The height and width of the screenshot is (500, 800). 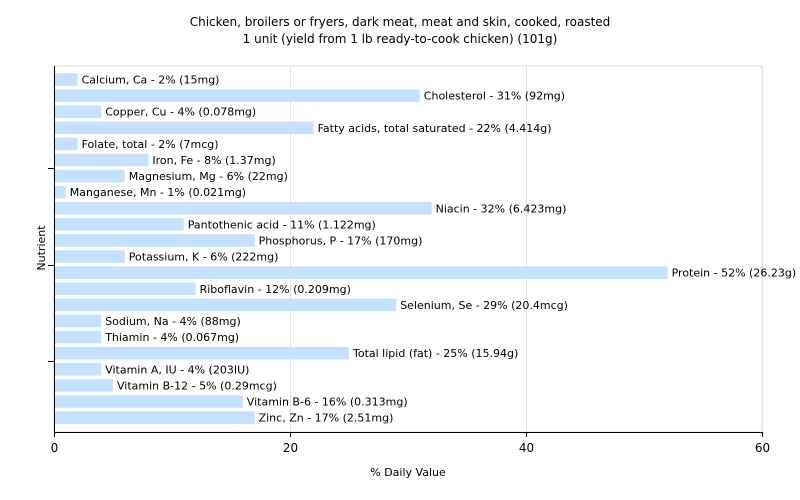 I want to click on bar-label: Folate, total - 2% (7mcg), so click(x=150, y=144).